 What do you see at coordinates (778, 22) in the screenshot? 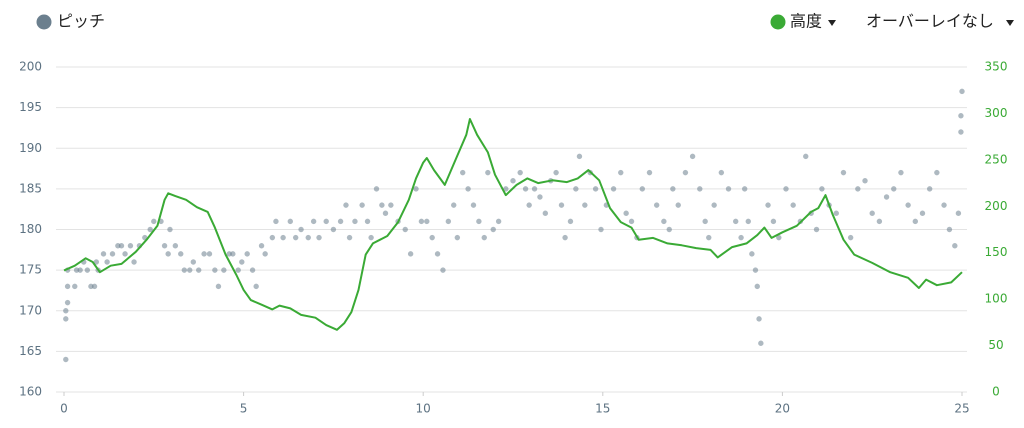
I see `legend-marker` at bounding box center [778, 22].